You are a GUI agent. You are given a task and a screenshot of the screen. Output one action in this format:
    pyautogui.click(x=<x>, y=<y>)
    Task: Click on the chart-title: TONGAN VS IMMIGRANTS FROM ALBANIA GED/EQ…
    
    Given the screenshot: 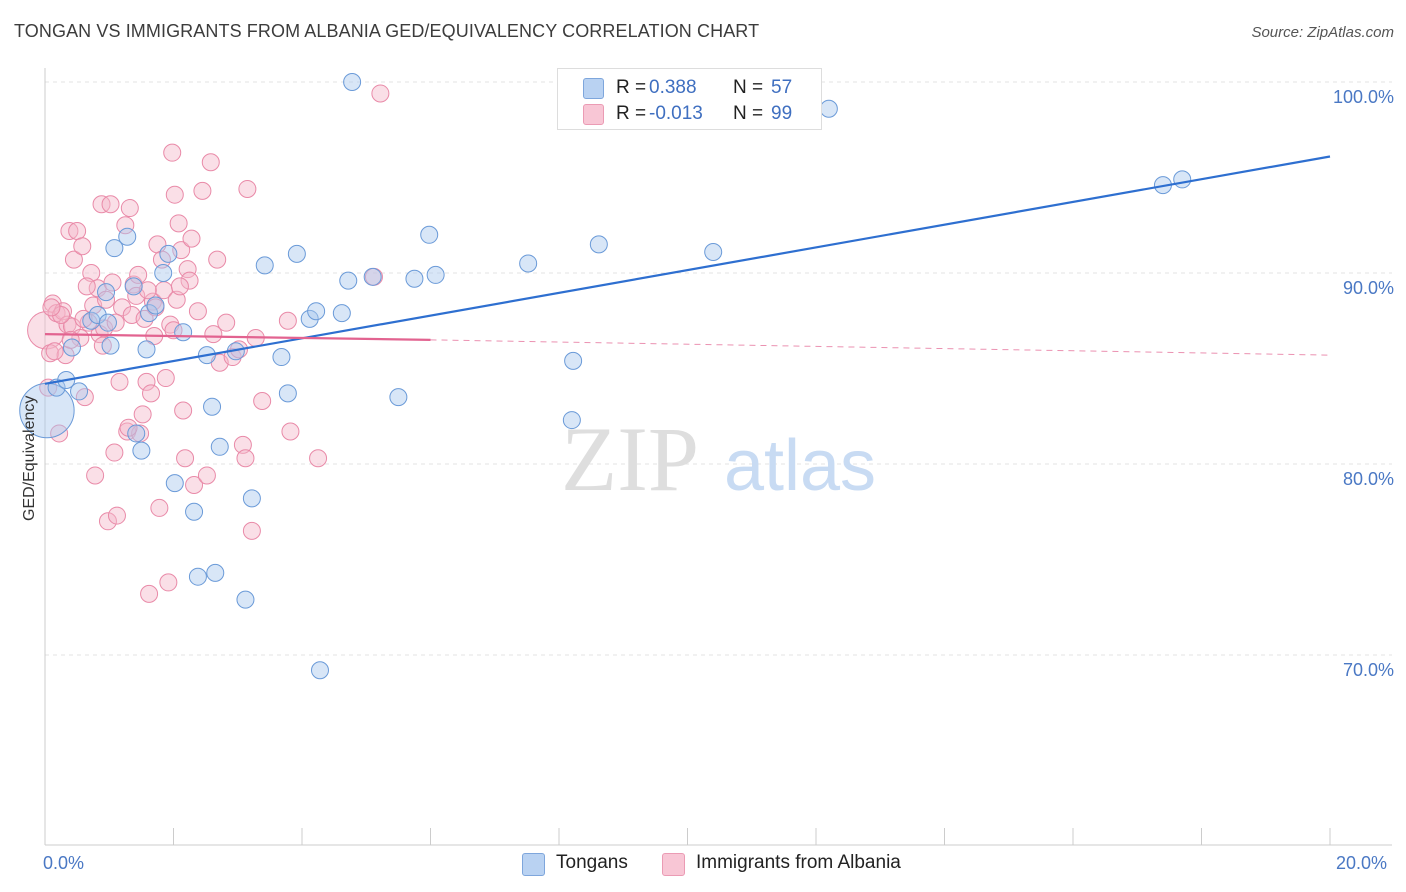 What is the action you would take?
    pyautogui.click(x=387, y=31)
    